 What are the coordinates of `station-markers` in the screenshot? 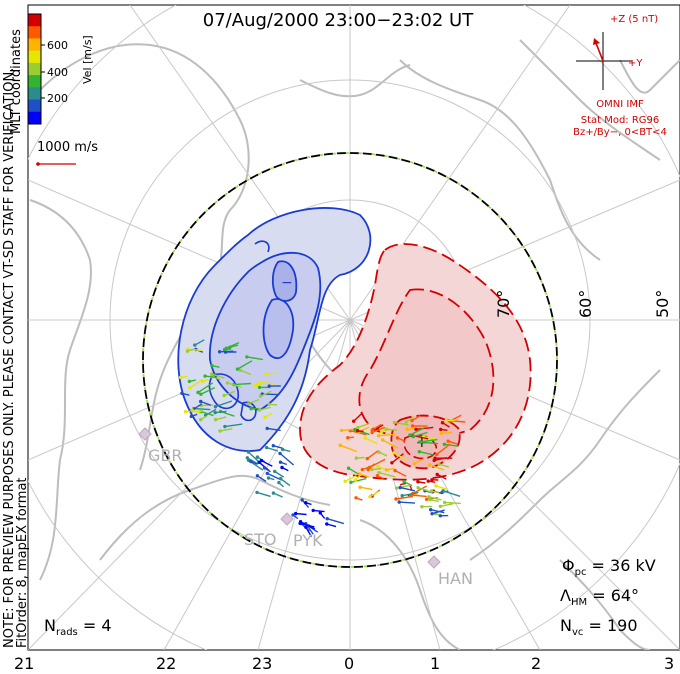 It's located at (289, 498).